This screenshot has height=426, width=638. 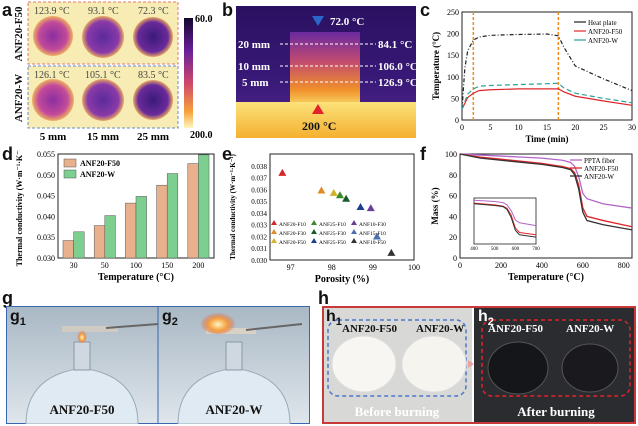 I want to click on c-legend-1: ANF20-F50, so click(x=605, y=32).